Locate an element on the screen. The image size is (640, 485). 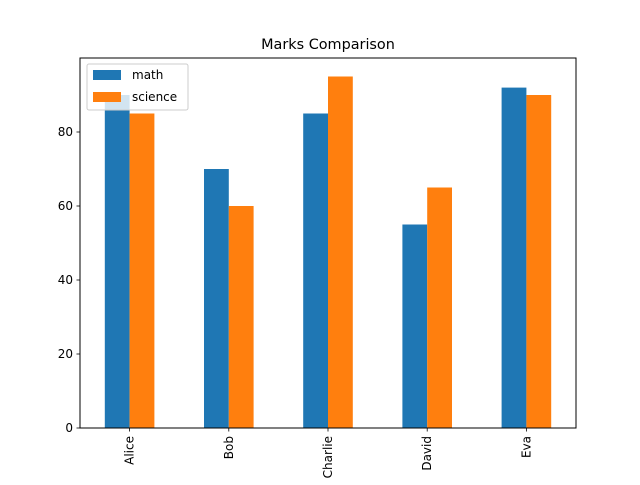
x-tick-label-alice: Alice is located at coordinates (130, 450).